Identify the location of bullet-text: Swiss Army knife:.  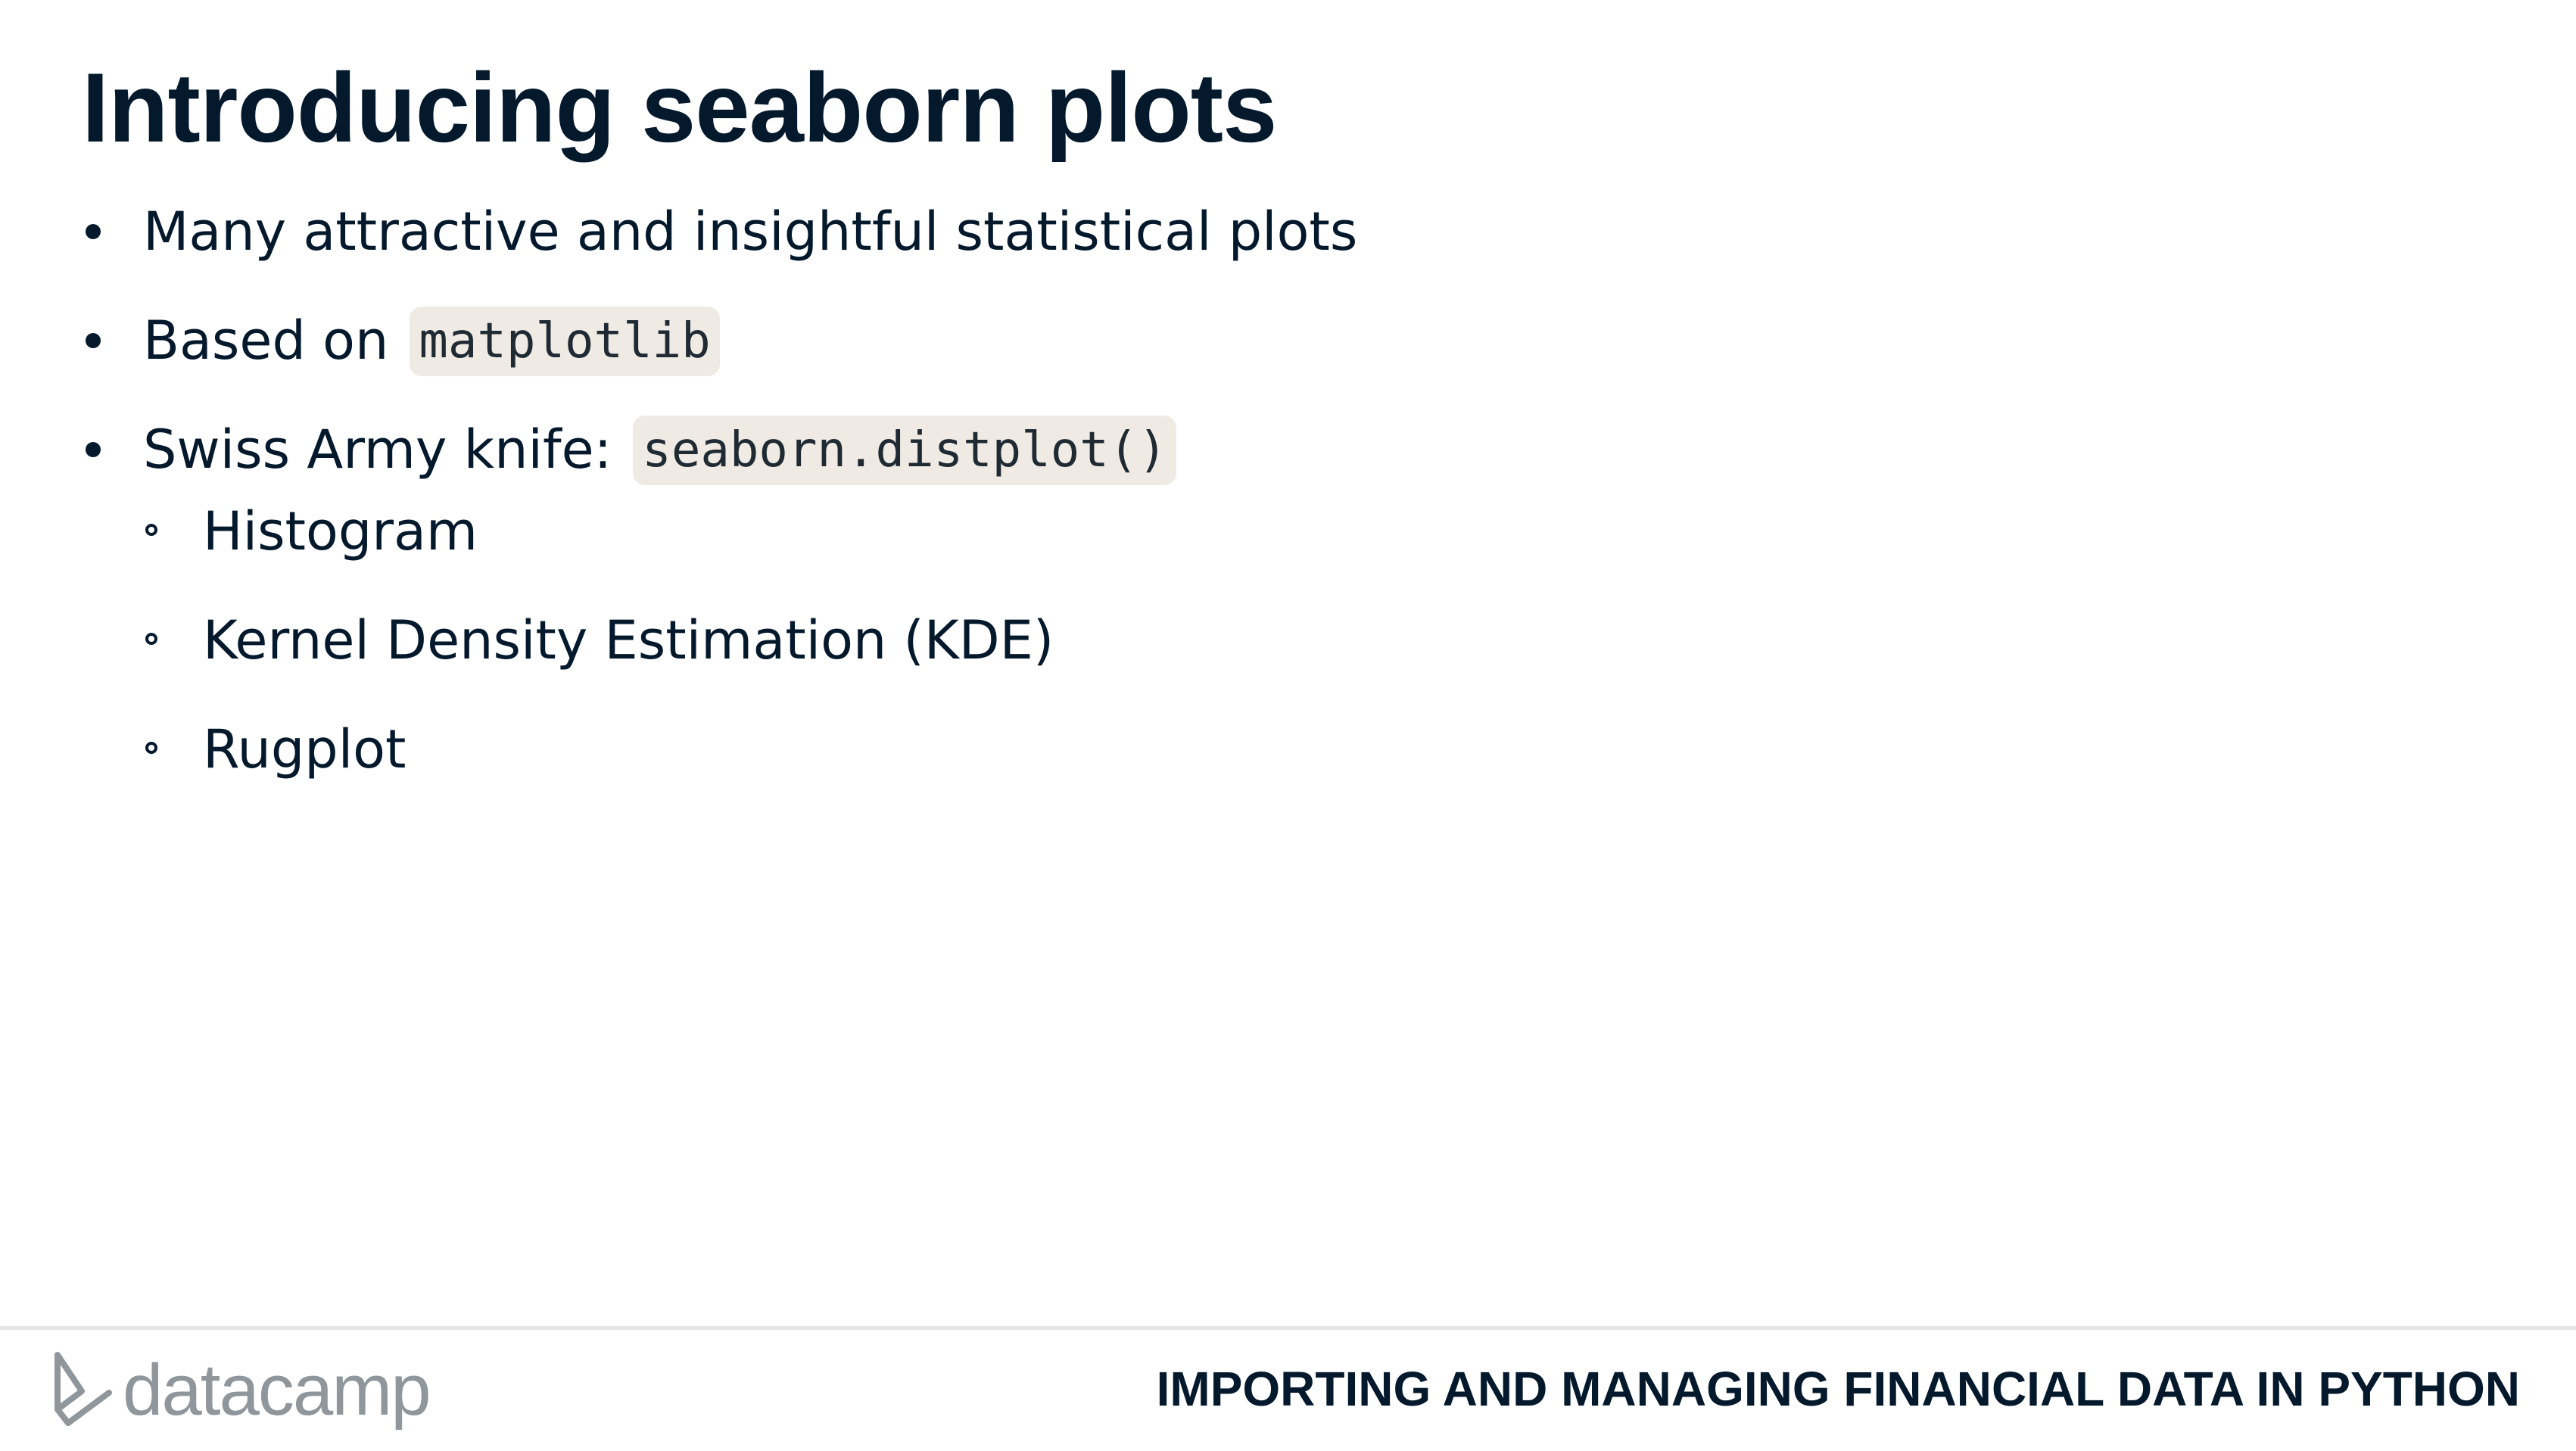
(377, 450).